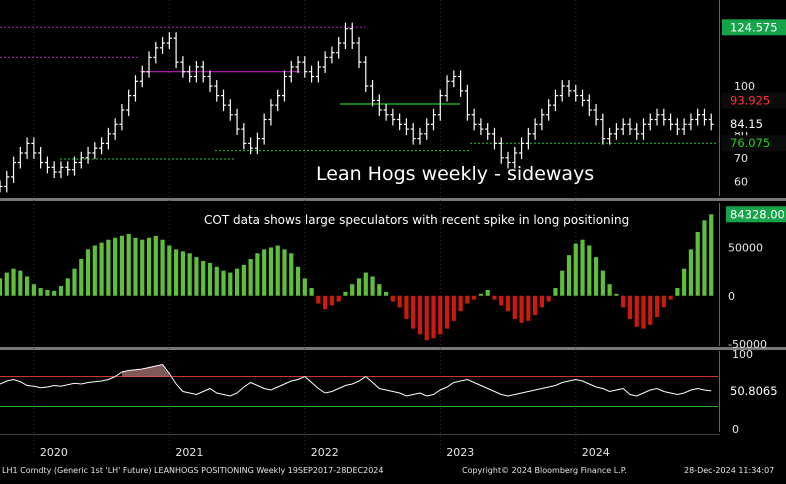 The image size is (786, 484). Describe the element at coordinates (741, 158) in the screenshot. I see `price-y-tick: 70` at that location.